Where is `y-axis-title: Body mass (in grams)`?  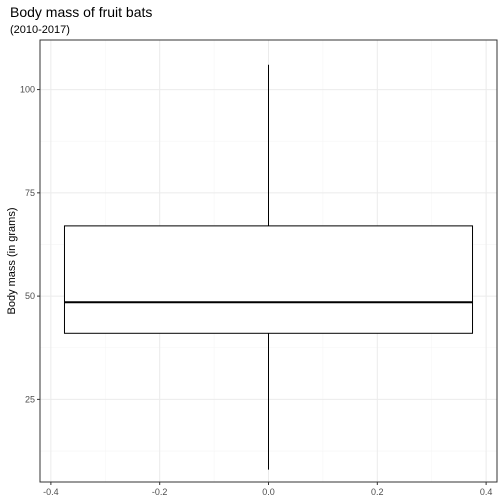
y-axis-title: Body mass (in grams) is located at coordinates (12, 261).